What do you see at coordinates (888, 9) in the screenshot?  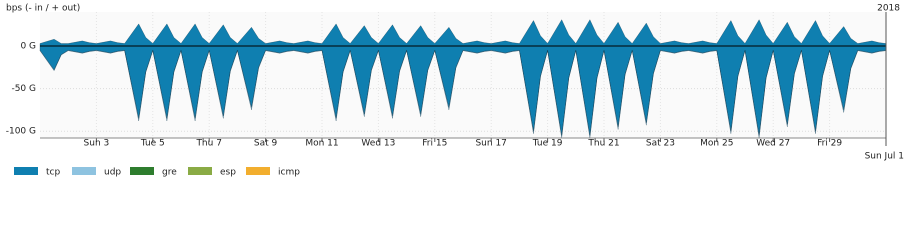 I see `year-label: 2018` at bounding box center [888, 9].